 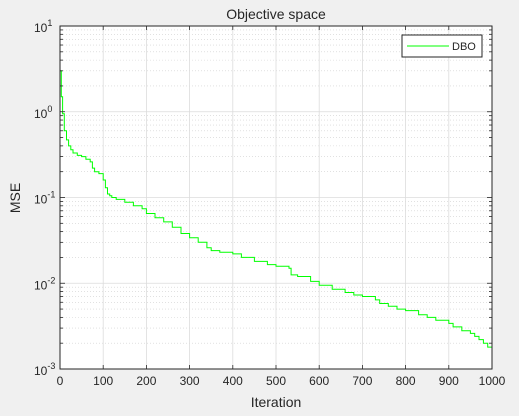 I want to click on y-tick-labels: 10⁻³ 10⁻² 10⁻¹ 10⁰ 10¹, so click(x=44, y=198).